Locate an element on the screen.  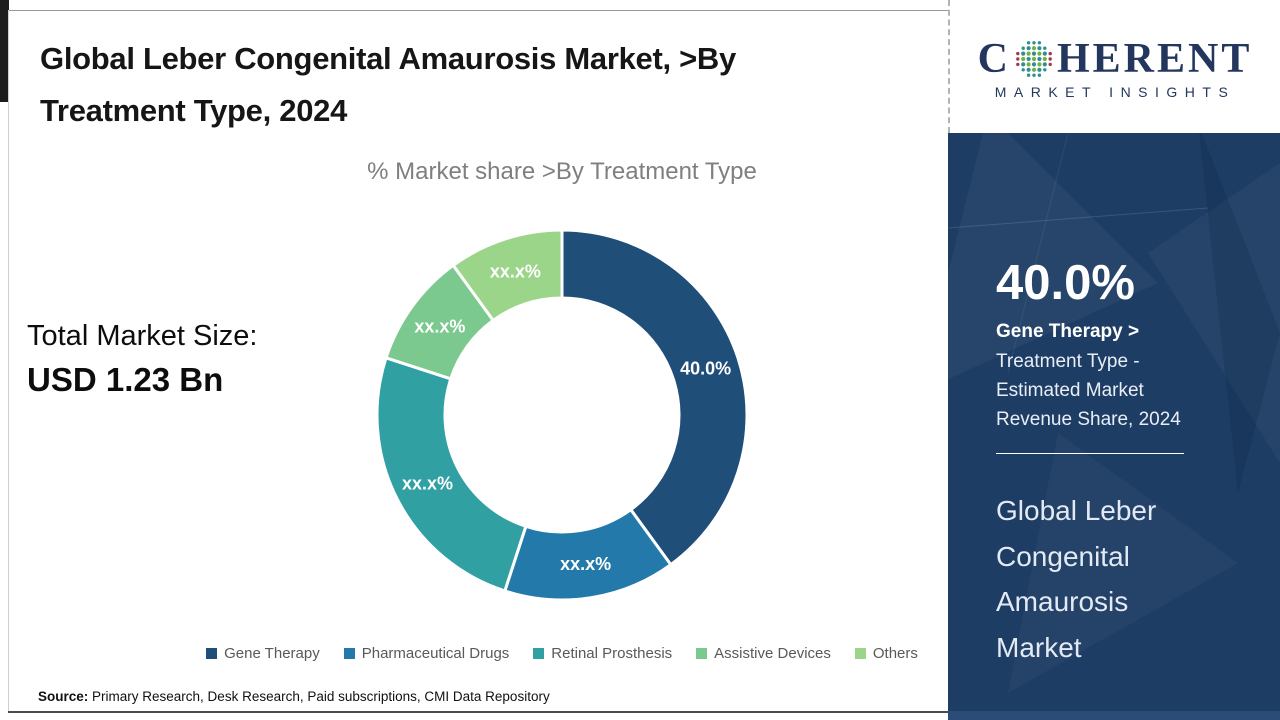
legend-label: Pharmaceutical Drugs is located at coordinates (435, 653).